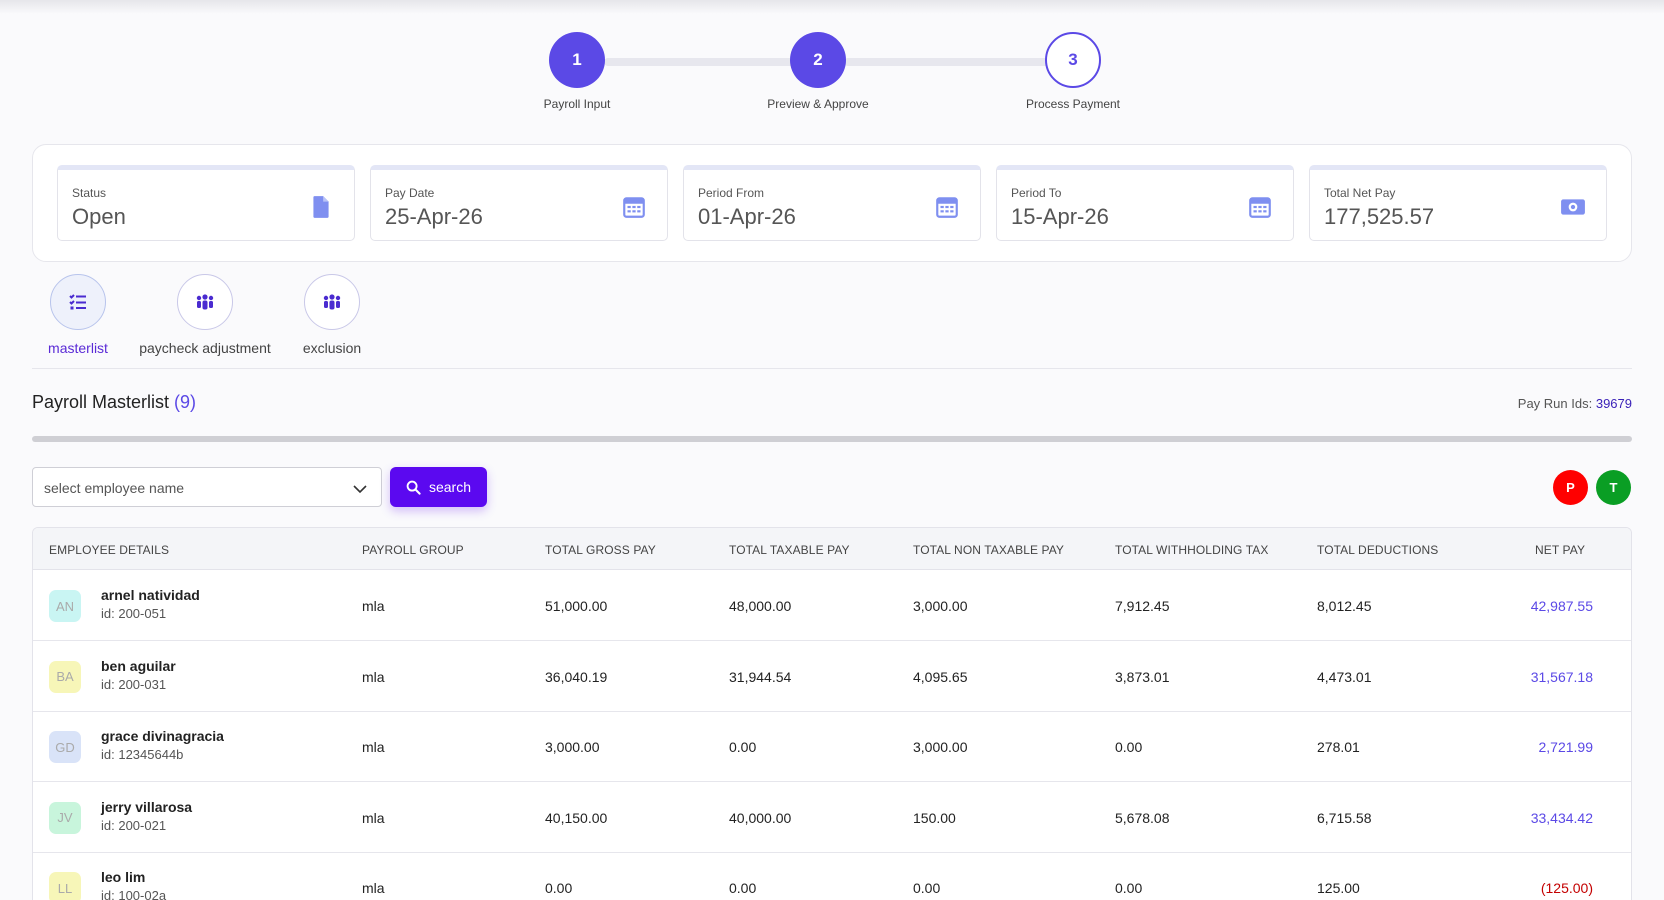 This screenshot has height=900, width=1664. Describe the element at coordinates (519, 203) in the screenshot. I see `pay-date-card: Pay Date 25-Apr-26` at that location.